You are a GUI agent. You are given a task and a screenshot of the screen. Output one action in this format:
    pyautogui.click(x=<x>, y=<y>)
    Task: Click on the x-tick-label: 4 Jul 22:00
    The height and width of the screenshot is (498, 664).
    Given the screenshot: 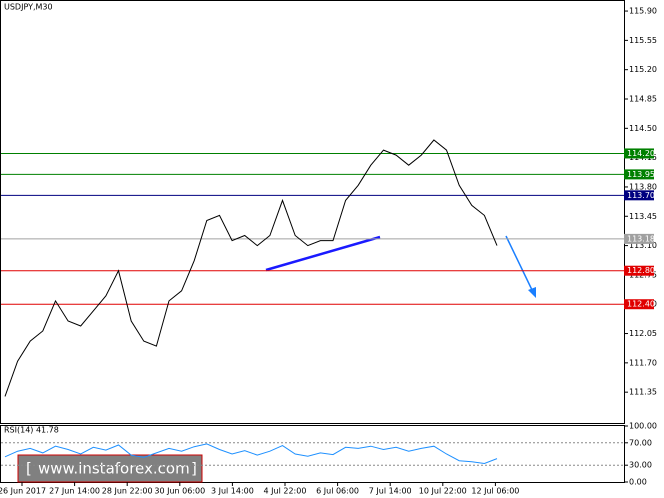 What is the action you would take?
    pyautogui.click(x=285, y=491)
    